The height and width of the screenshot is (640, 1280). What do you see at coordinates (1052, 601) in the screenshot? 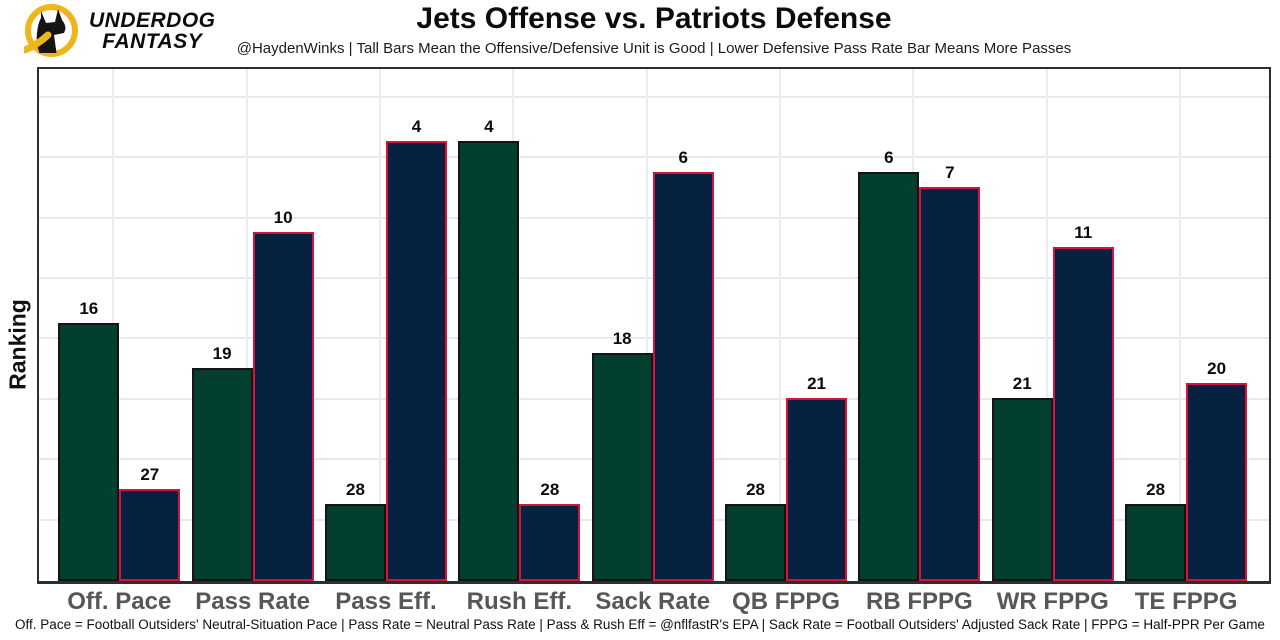
I see `x-axis-label: WR FPPG` at bounding box center [1052, 601].